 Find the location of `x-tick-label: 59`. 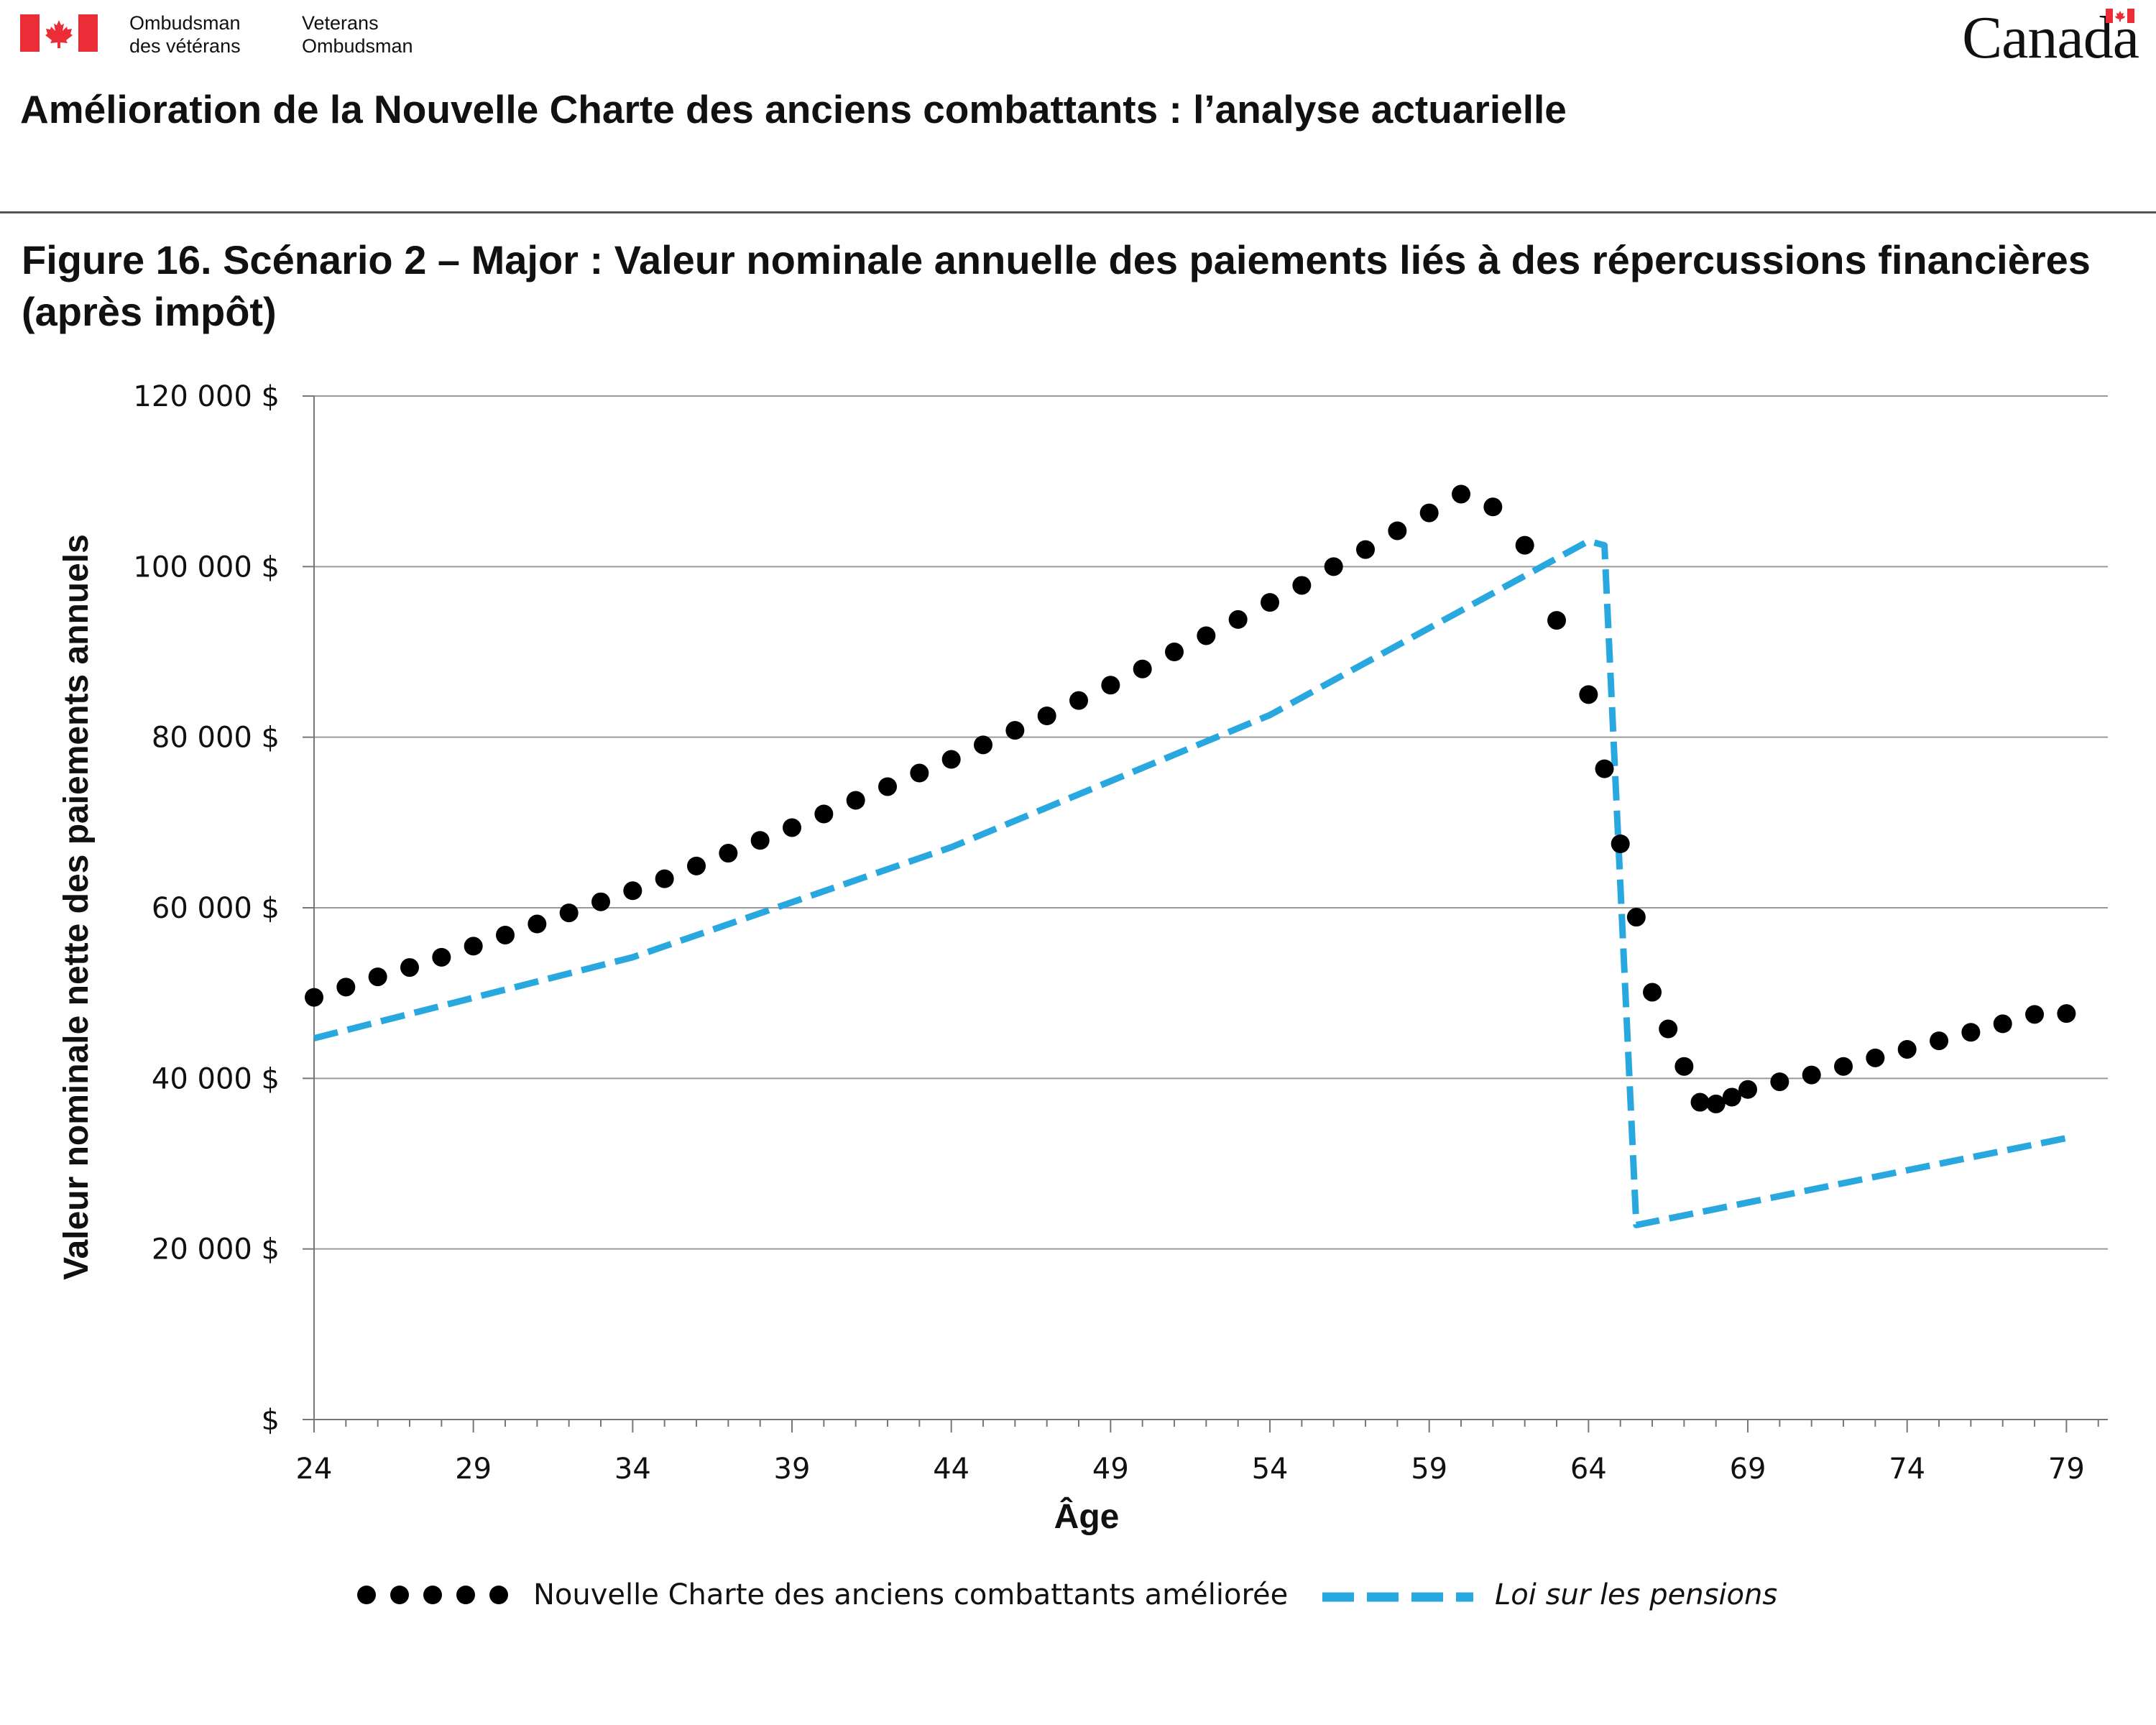

x-tick-label: 59 is located at coordinates (1429, 1469).